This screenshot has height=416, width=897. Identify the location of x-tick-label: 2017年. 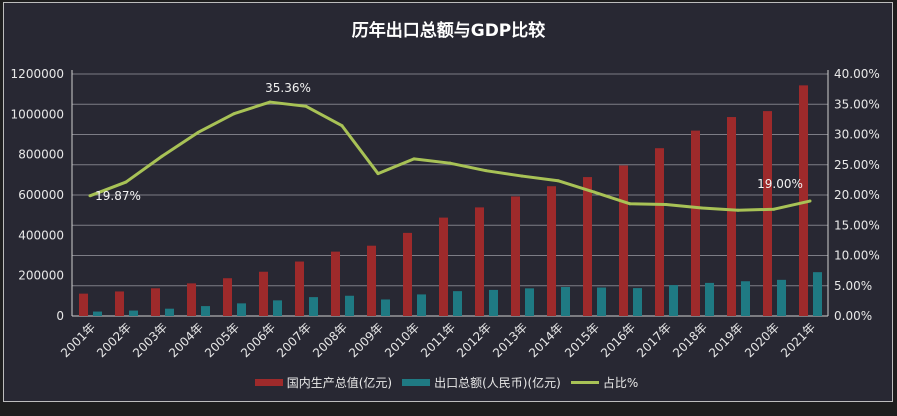
(654, 340).